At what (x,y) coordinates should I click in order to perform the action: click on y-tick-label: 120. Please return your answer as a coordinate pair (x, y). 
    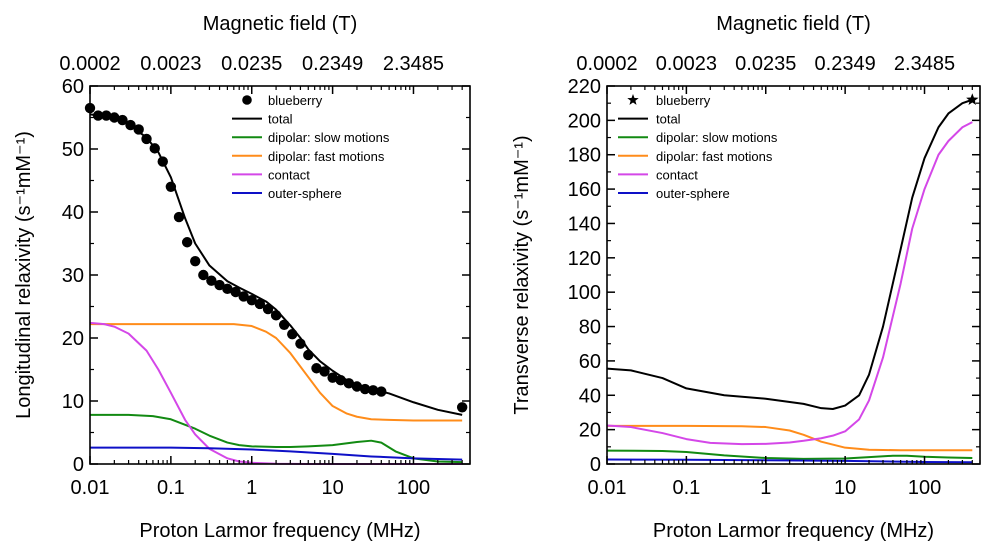
    Looking at the image, I should click on (584, 259).